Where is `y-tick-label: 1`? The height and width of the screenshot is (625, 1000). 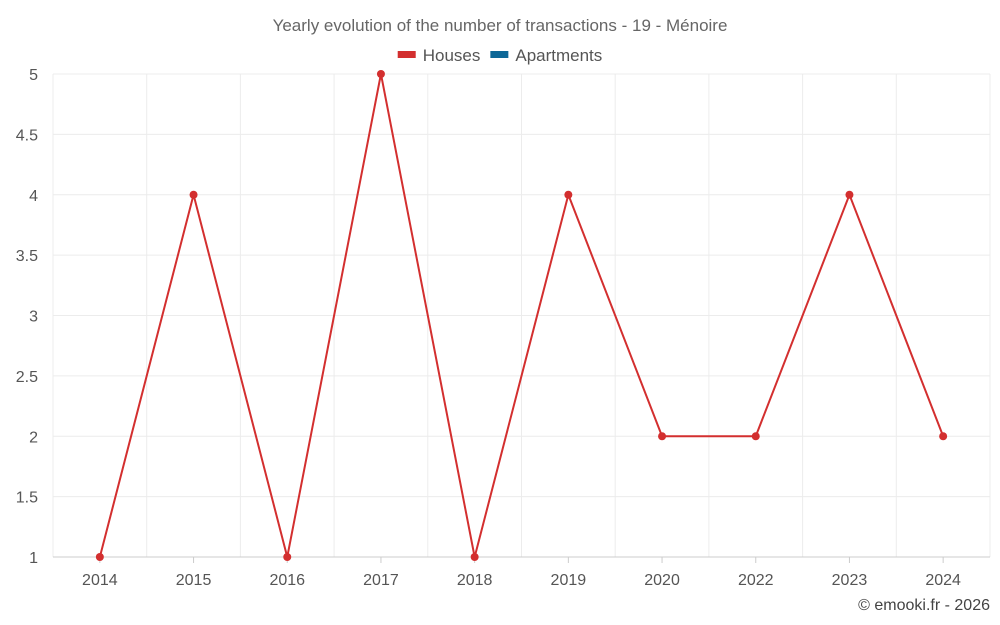
y-tick-label: 1 is located at coordinates (33, 558).